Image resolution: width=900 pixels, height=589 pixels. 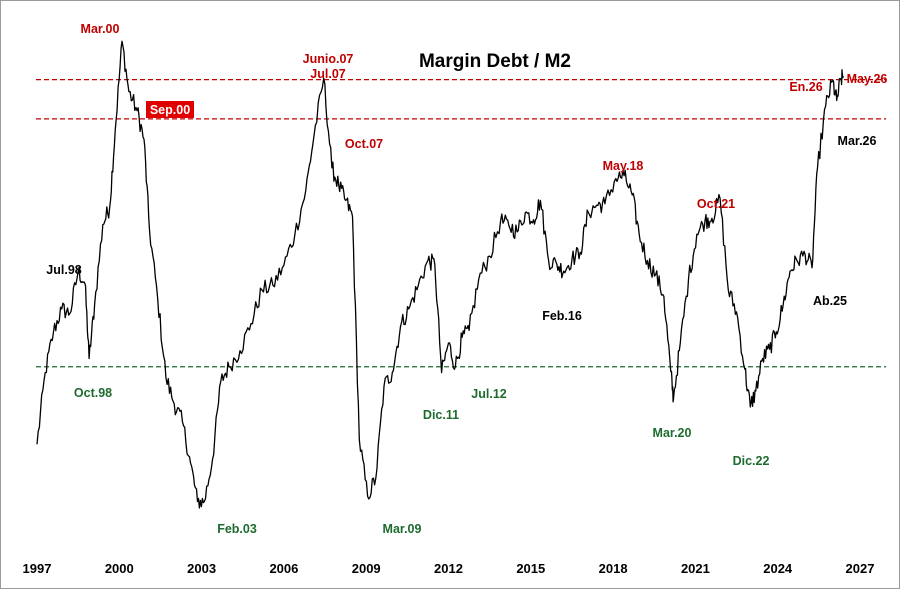 What do you see at coordinates (751, 461) in the screenshot?
I see `annotation-dic-22: Dic.22` at bounding box center [751, 461].